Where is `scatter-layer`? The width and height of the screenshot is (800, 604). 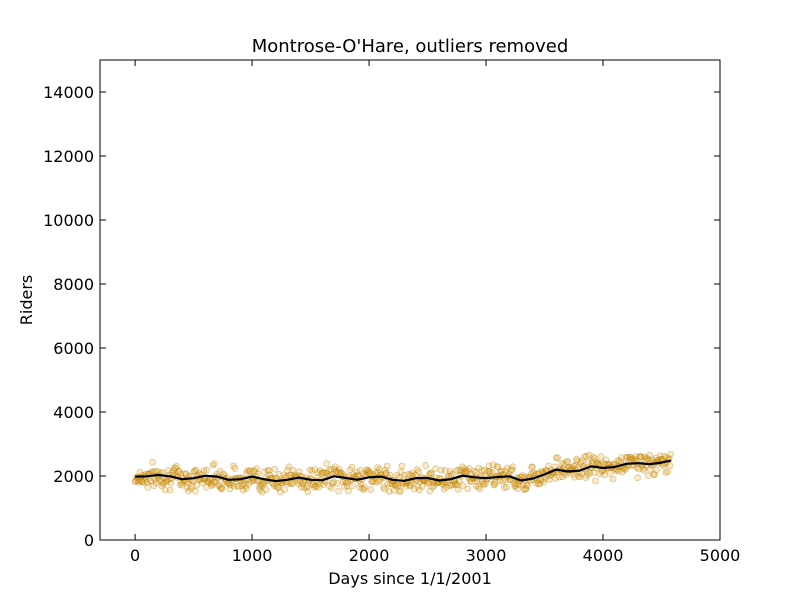
scatter-layer is located at coordinates (402, 473).